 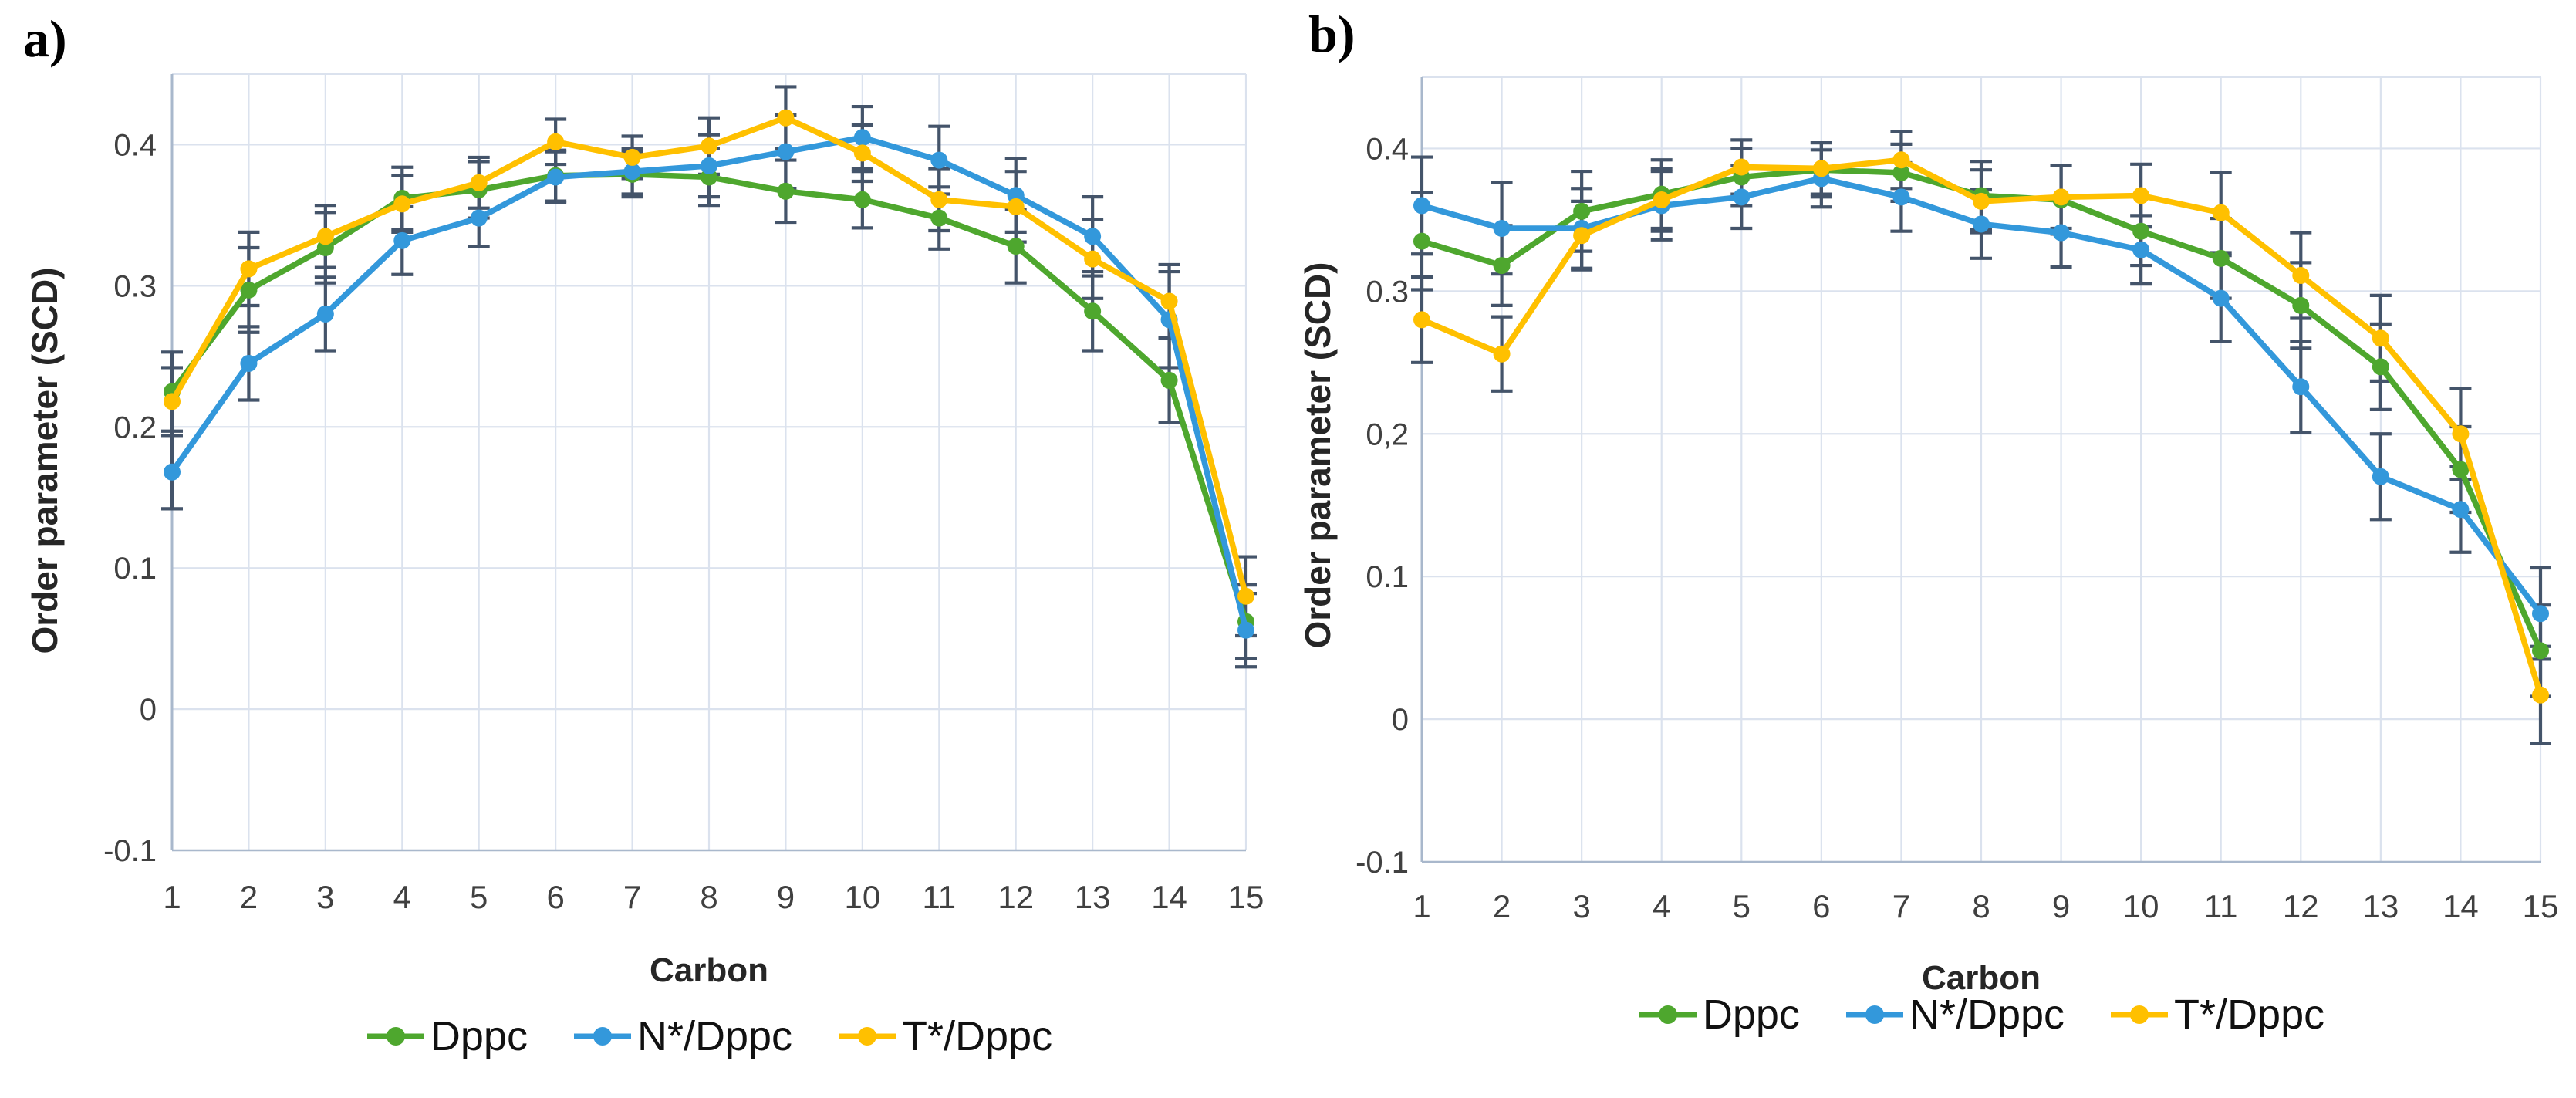 I want to click on legend-item-dppc: Dppc, so click(x=1719, y=1015).